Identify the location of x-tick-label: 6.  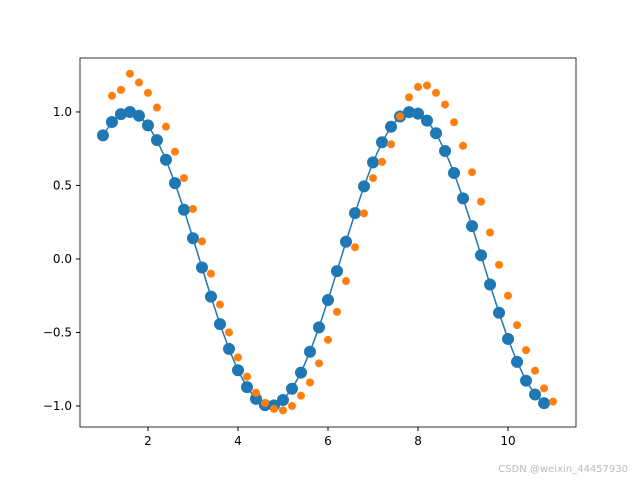
(328, 441).